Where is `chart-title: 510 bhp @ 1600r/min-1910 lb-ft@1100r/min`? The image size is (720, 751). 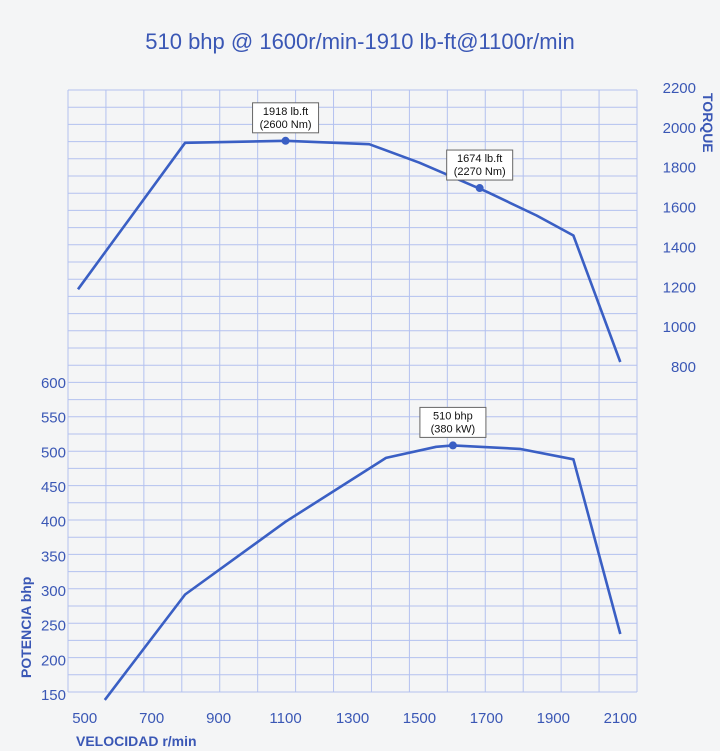 chart-title: 510 bhp @ 1600r/min-1910 lb-ft@1100r/min is located at coordinates (360, 41).